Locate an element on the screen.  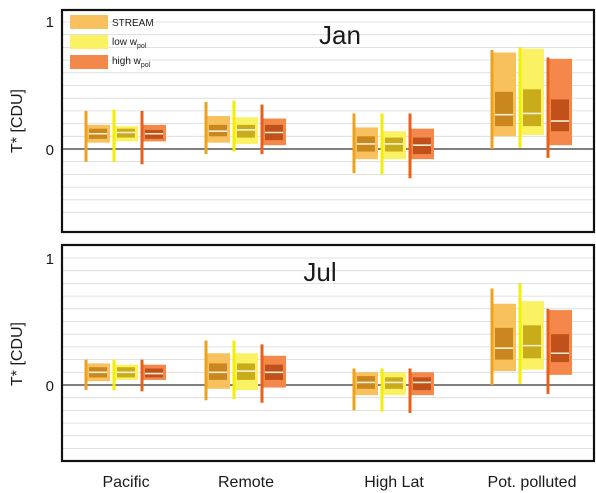
panel-jul-pot-polluted-stream-iqr-box is located at coordinates (504, 343).